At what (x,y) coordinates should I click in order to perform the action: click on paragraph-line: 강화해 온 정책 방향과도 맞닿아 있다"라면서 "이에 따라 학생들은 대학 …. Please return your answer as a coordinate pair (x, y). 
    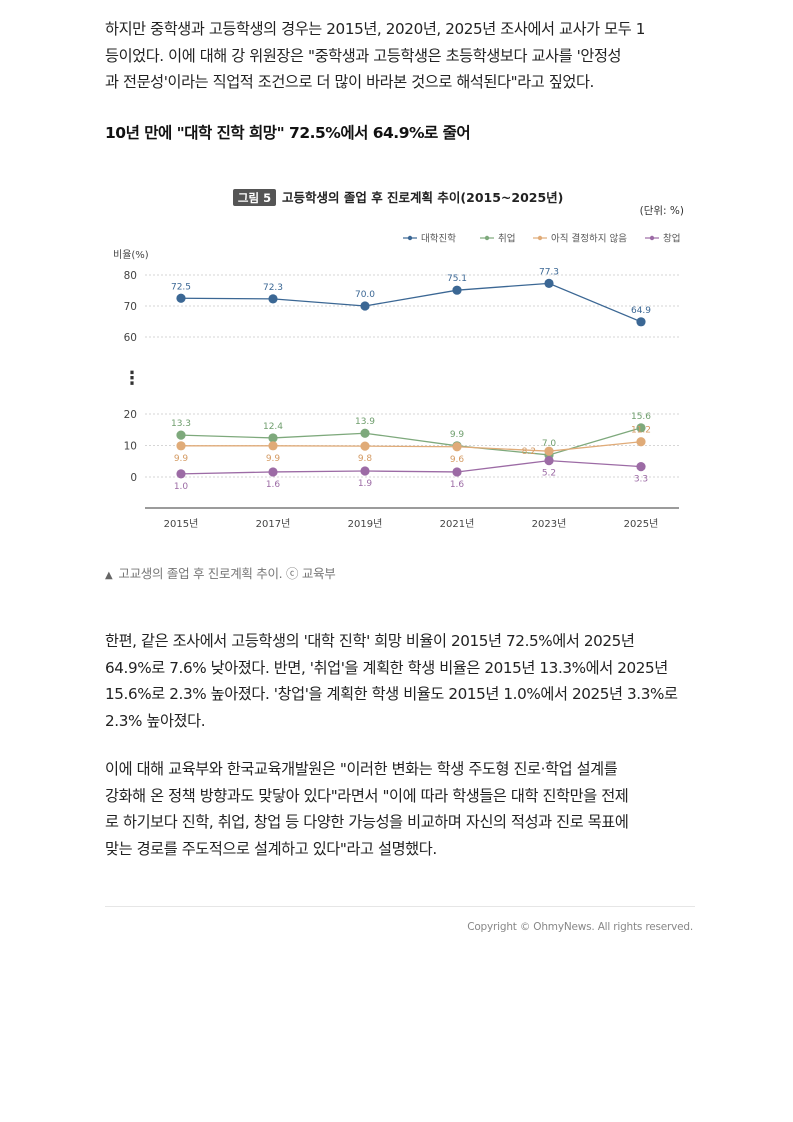
    Looking at the image, I should click on (367, 795).